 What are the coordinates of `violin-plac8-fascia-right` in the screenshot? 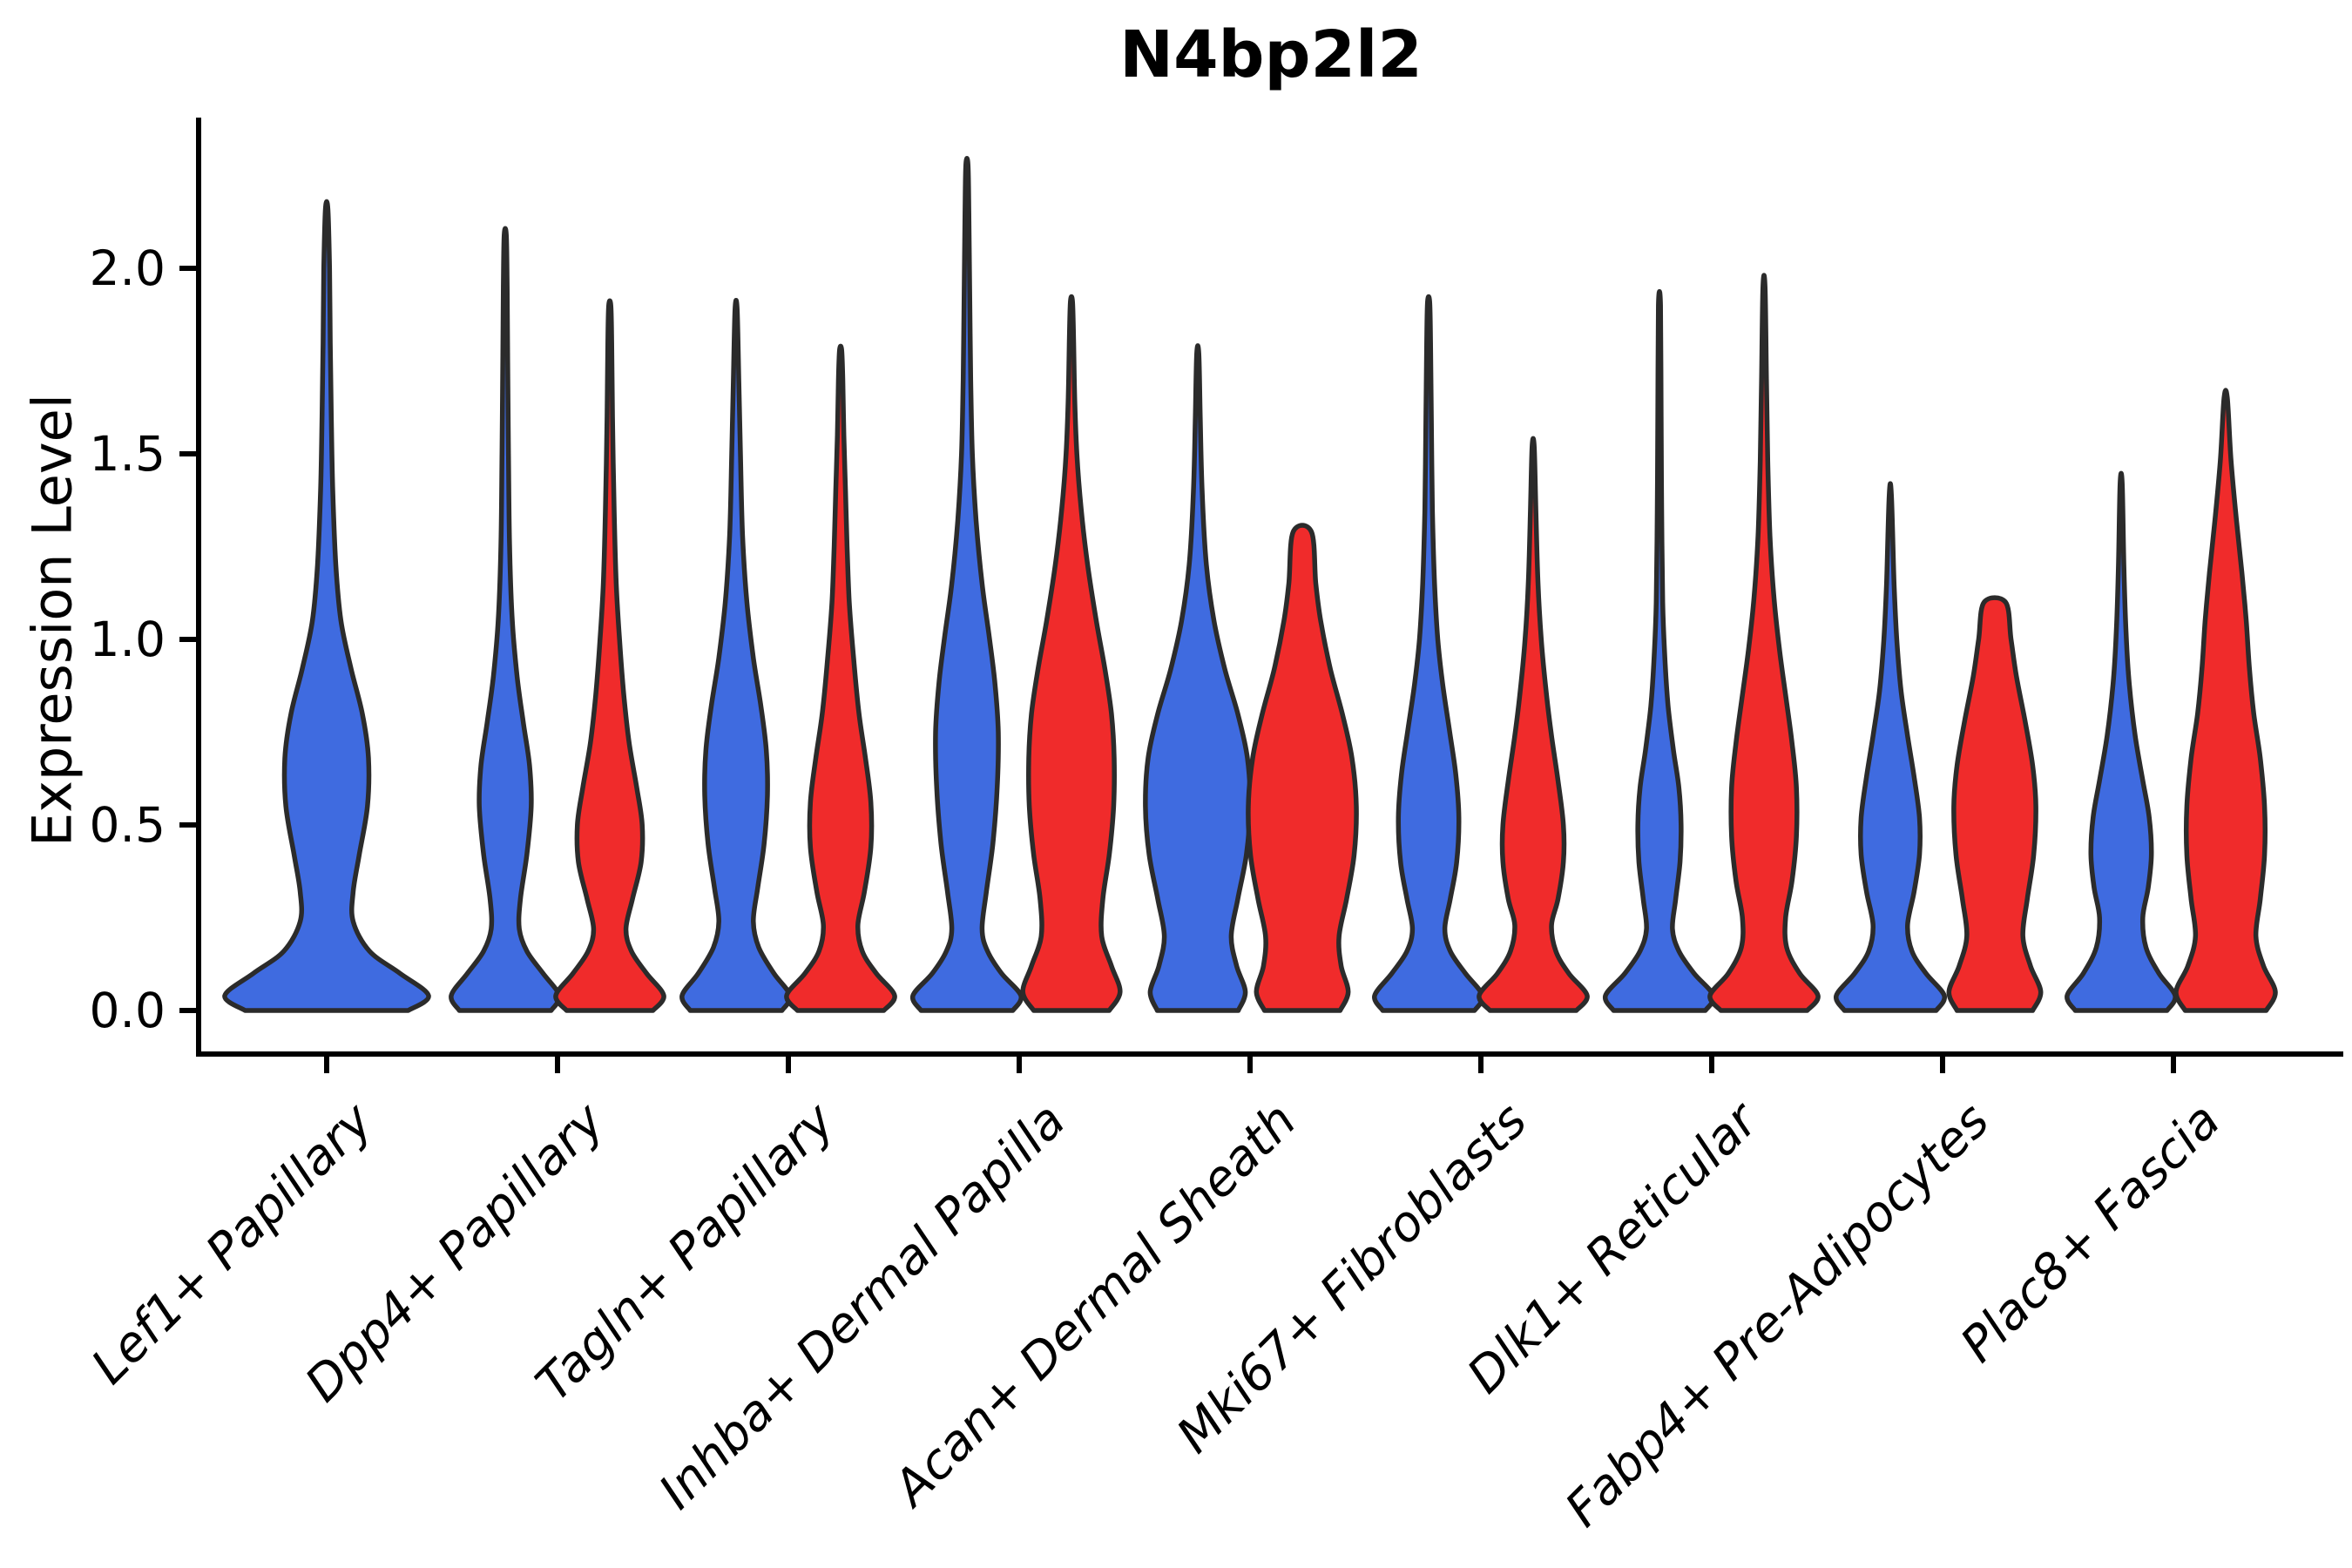 It's located at (2225, 700).